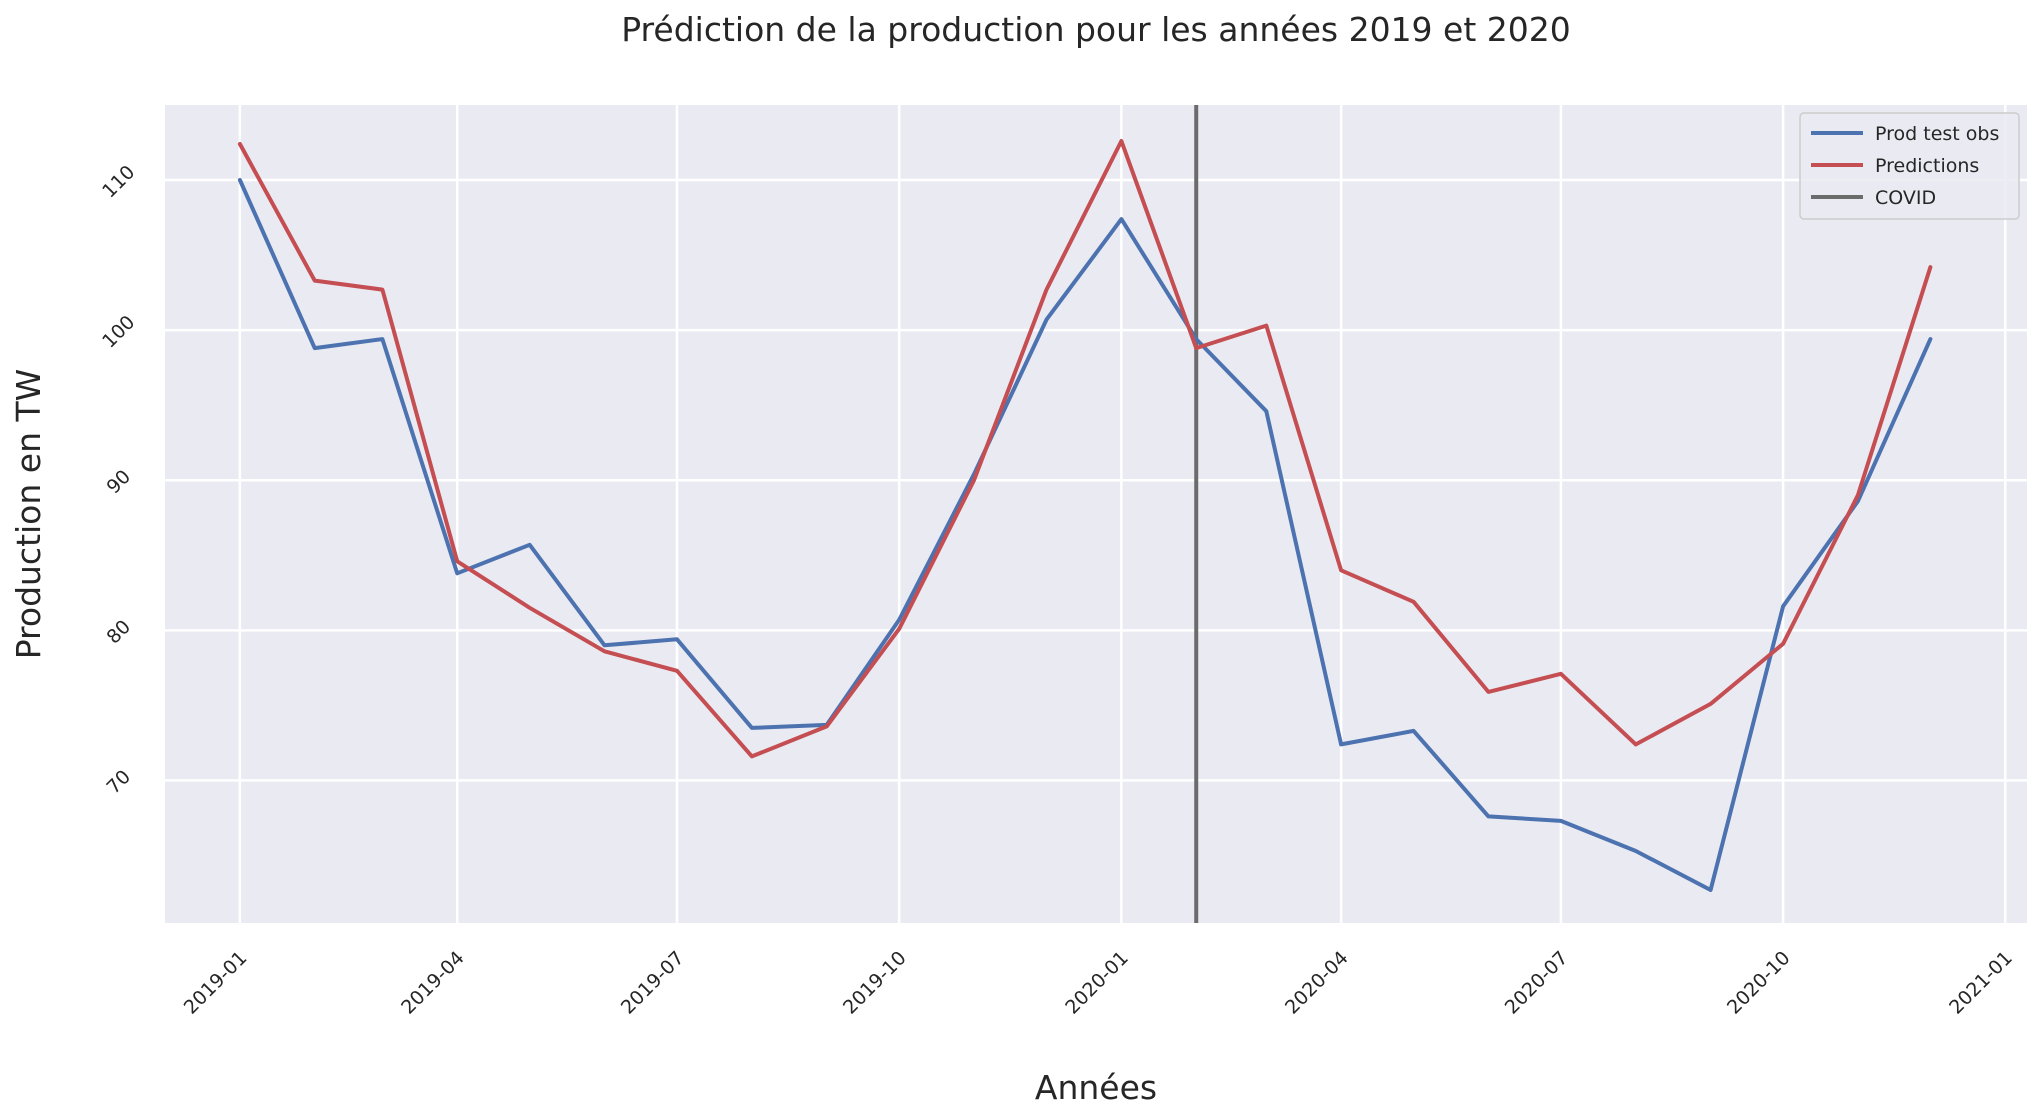  What do you see at coordinates (118, 632) in the screenshot?
I see `y-tick-label: 80` at bounding box center [118, 632].